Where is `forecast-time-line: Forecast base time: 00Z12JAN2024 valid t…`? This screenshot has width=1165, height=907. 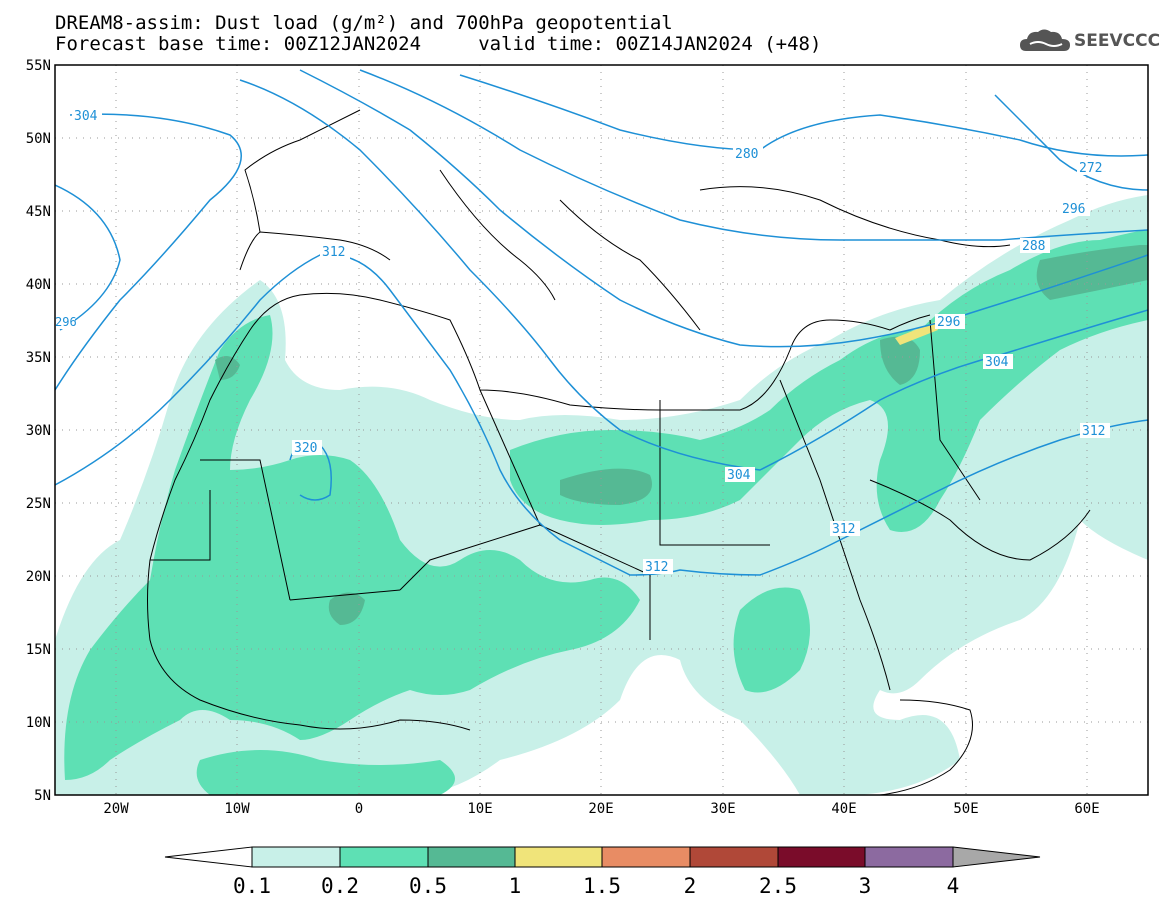 forecast-time-line: Forecast base time: 00Z12JAN2024 valid t… is located at coordinates (438, 44).